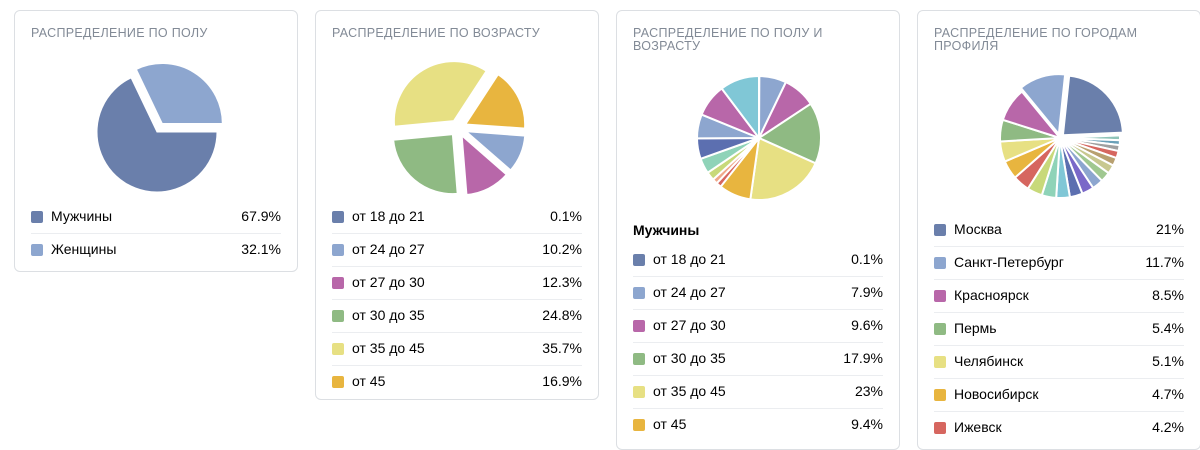 Image resolution: width=1200 pixels, height=450 pixels. I want to click on legend-item: от 27 до 30 12.3%, so click(457, 283).